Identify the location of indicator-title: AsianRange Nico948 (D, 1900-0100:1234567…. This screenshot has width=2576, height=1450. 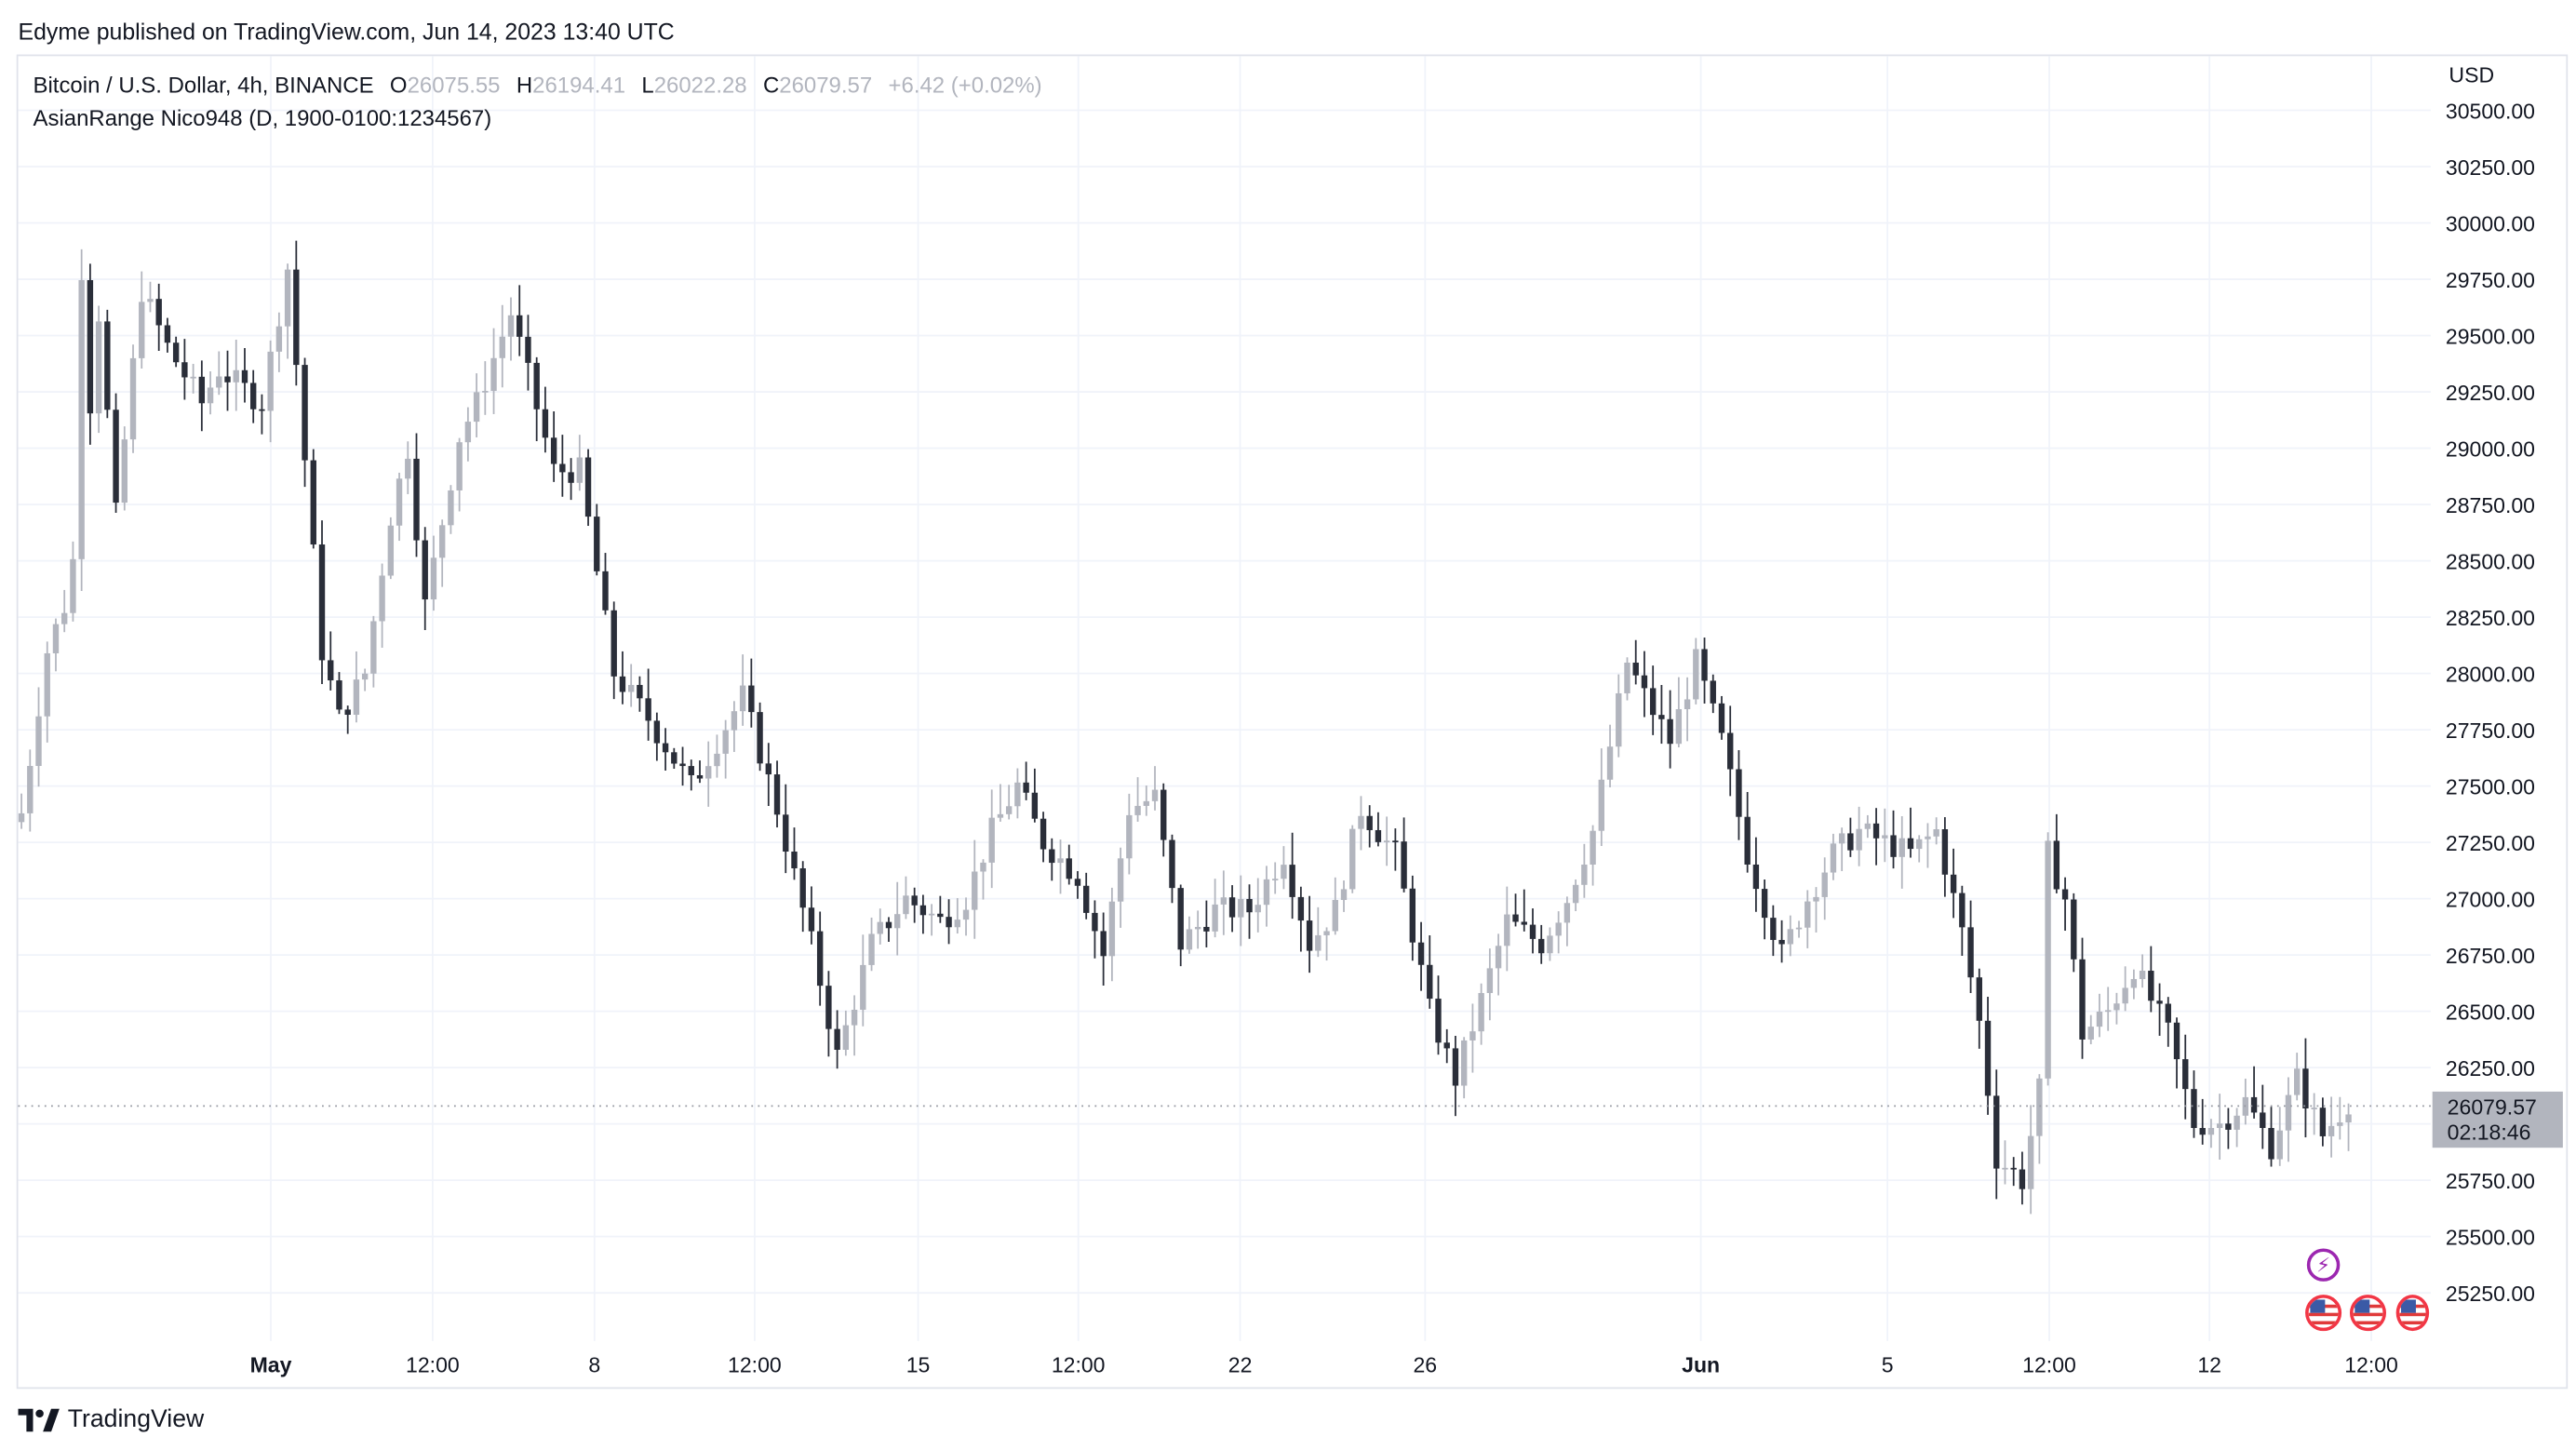
(262, 118).